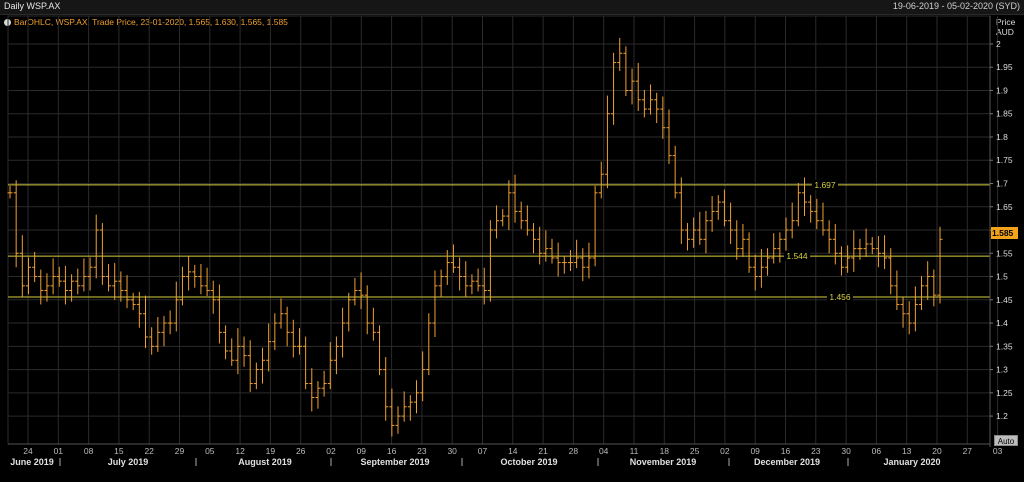 Image resolution: width=1024 pixels, height=482 pixels. Describe the element at coordinates (604, 451) in the screenshot. I see `x-day-label: 04` at that location.